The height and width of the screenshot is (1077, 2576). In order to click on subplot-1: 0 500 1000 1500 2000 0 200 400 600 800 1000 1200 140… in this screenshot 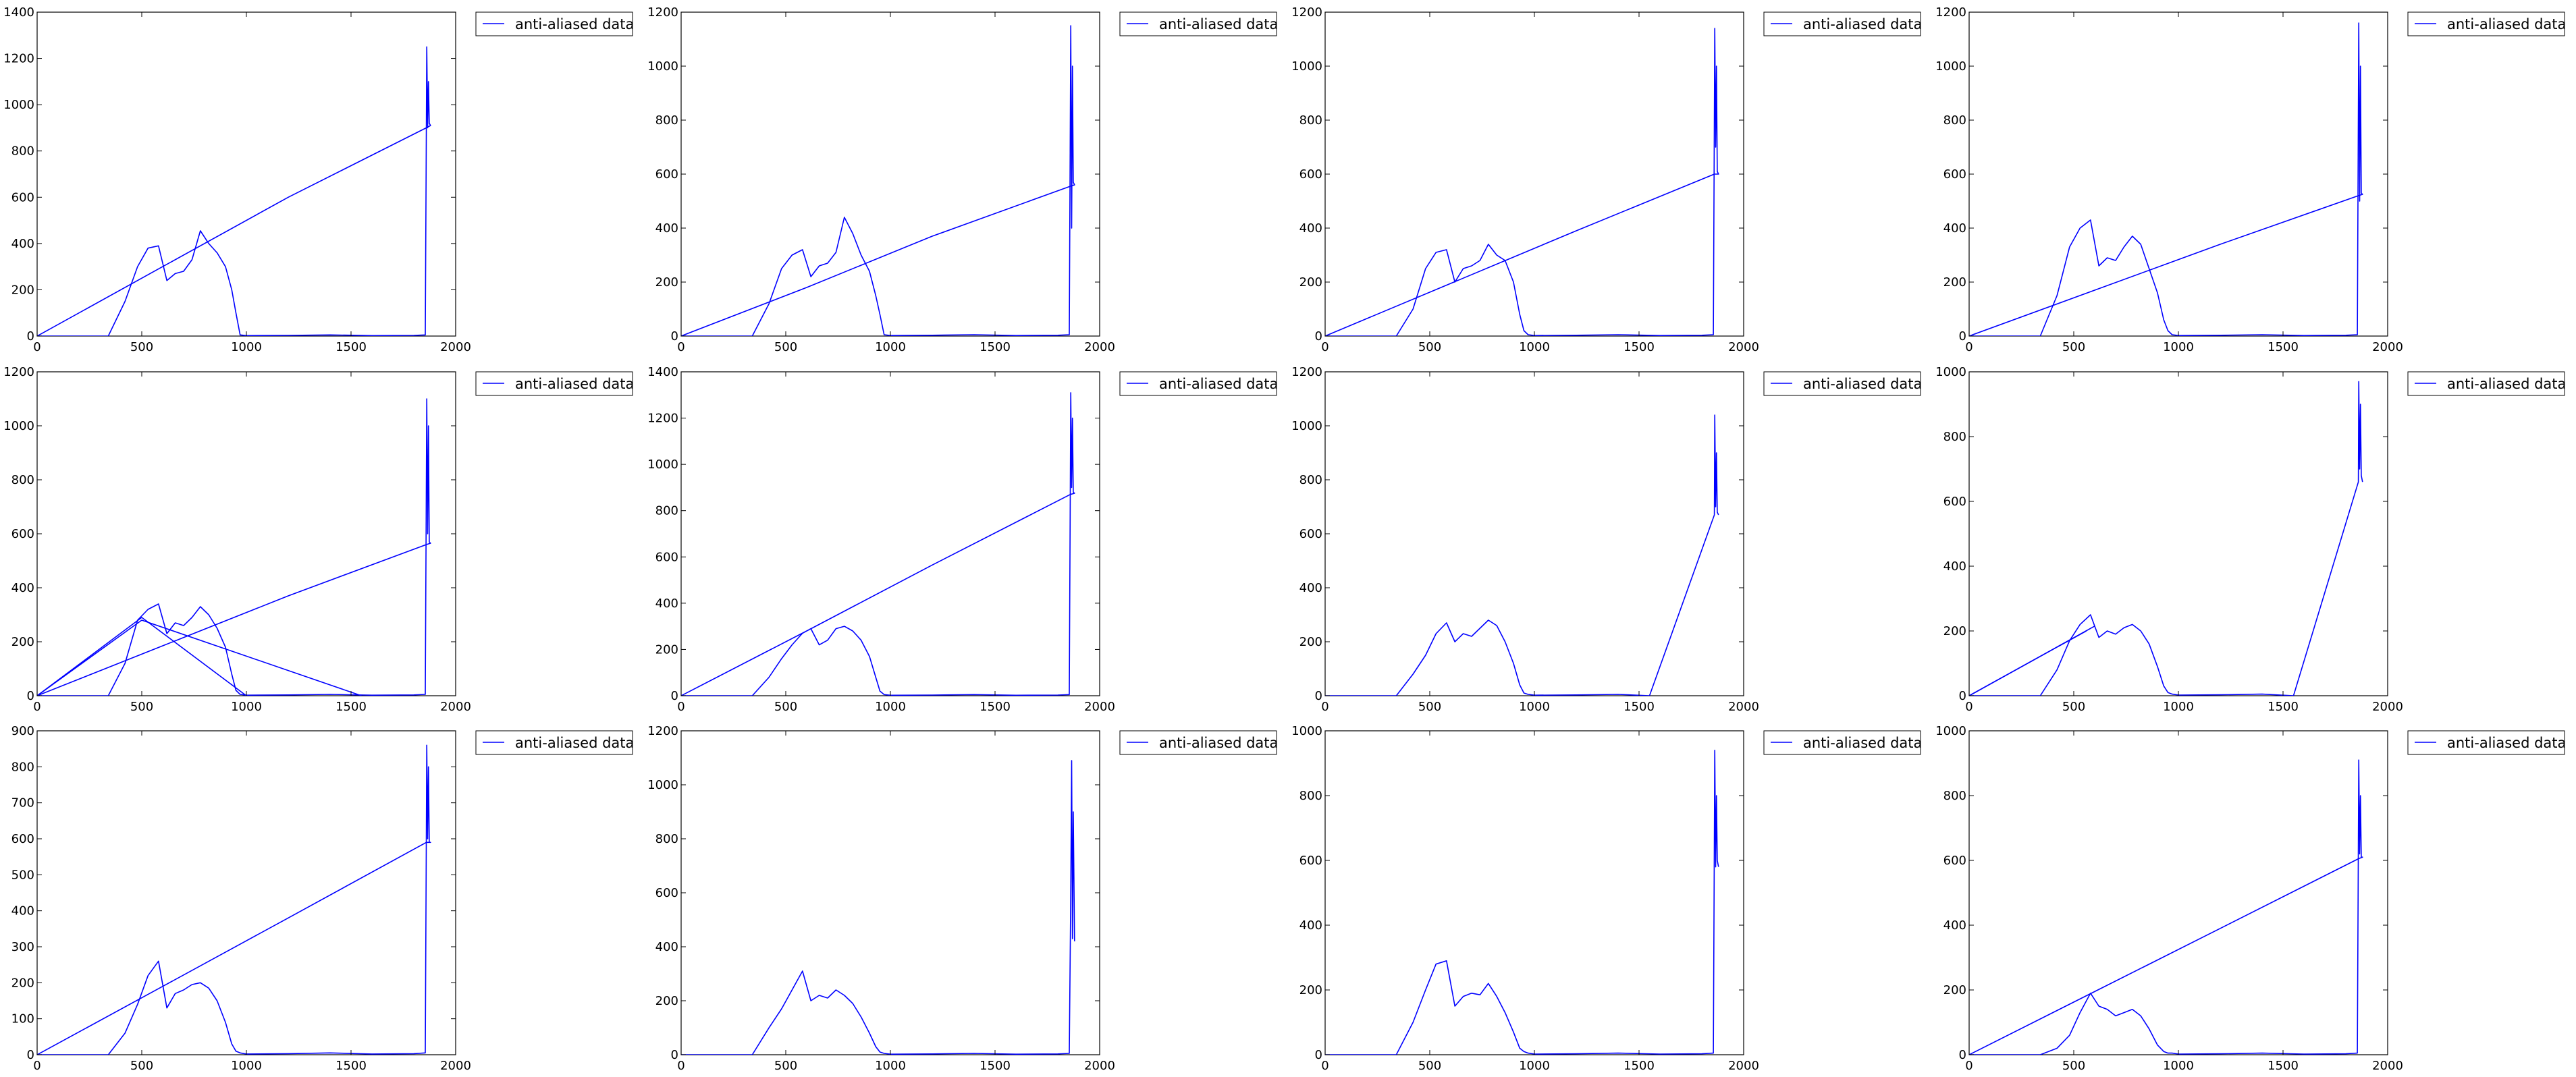, I will do `click(318, 179)`.